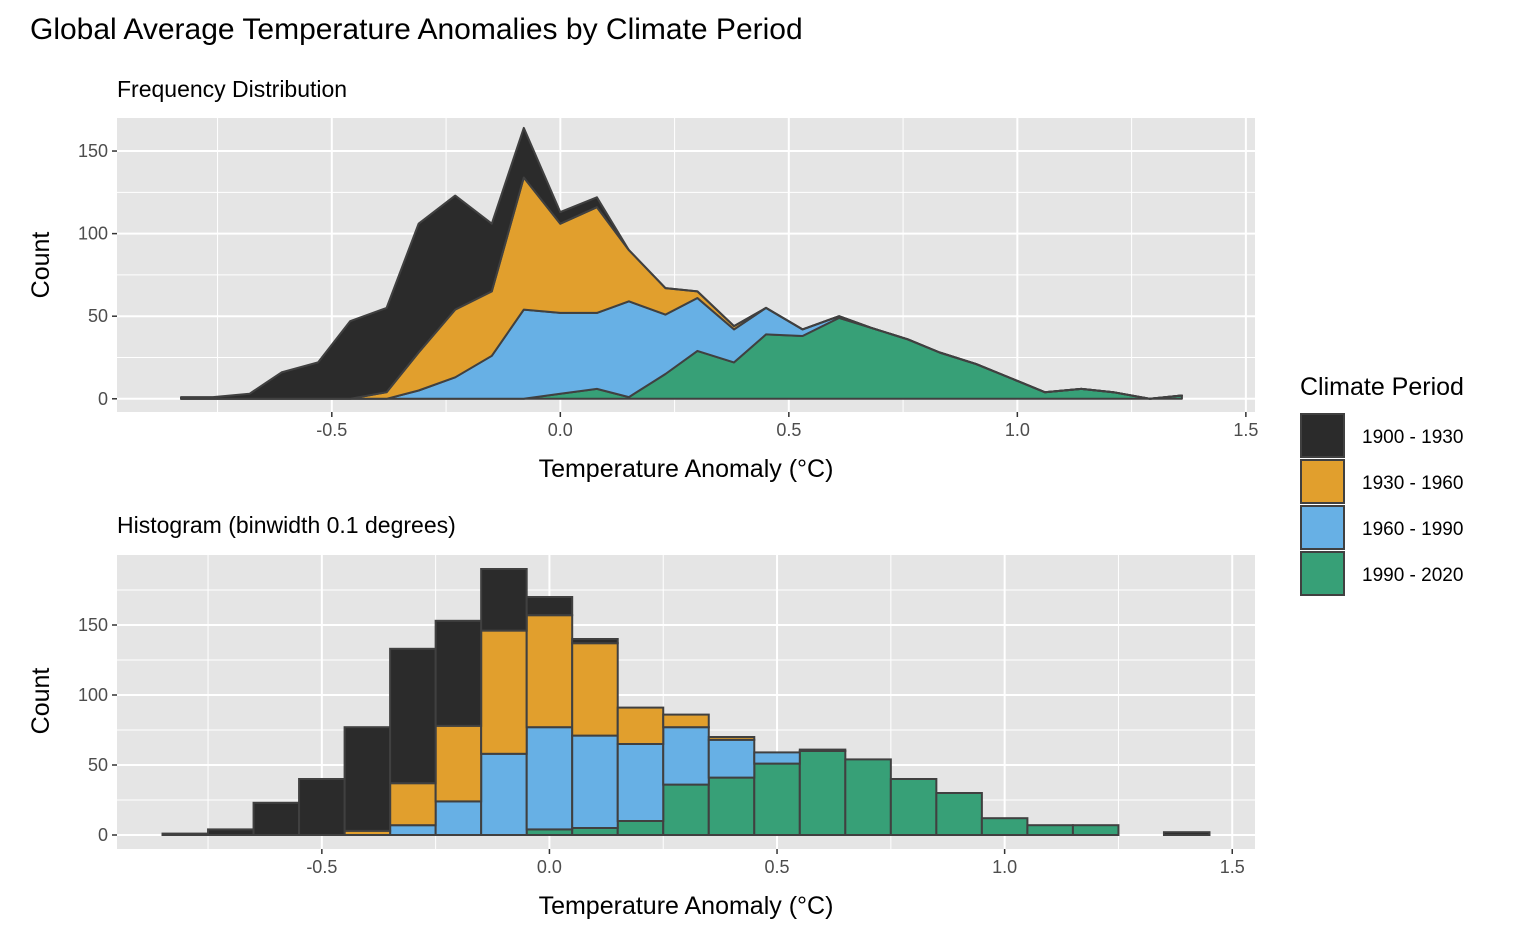 The width and height of the screenshot is (1536, 949). I want to click on freq-y-tick-label: 0, so click(103, 399).